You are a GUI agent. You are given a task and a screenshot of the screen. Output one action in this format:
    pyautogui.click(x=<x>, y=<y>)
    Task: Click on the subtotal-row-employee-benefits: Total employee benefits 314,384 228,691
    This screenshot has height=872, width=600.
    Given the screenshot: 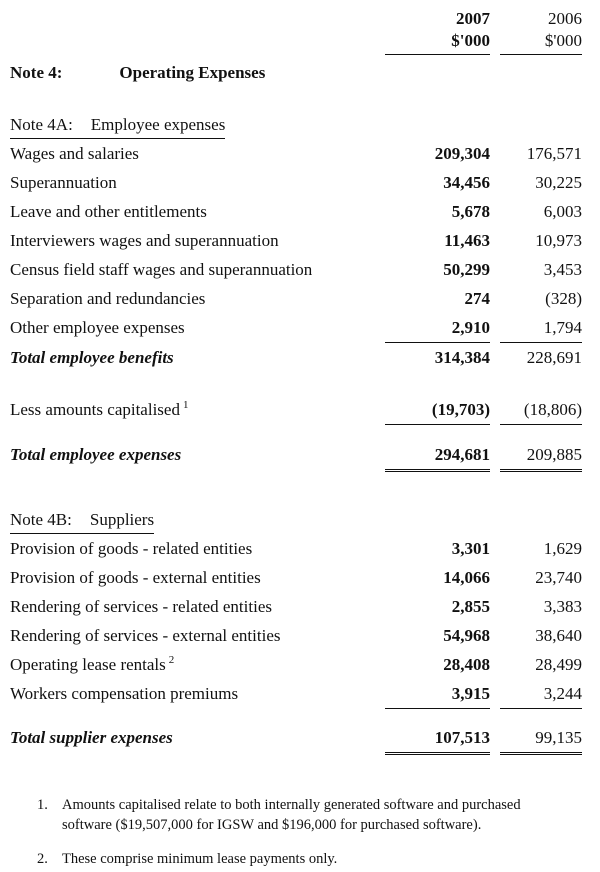 What is the action you would take?
    pyautogui.click(x=296, y=357)
    